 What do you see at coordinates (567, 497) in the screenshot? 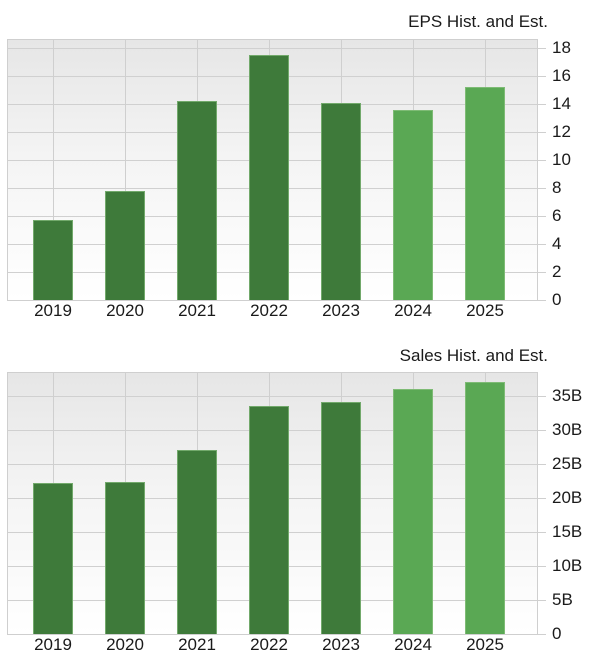
I see `y-tick-label: 20B` at bounding box center [567, 497].